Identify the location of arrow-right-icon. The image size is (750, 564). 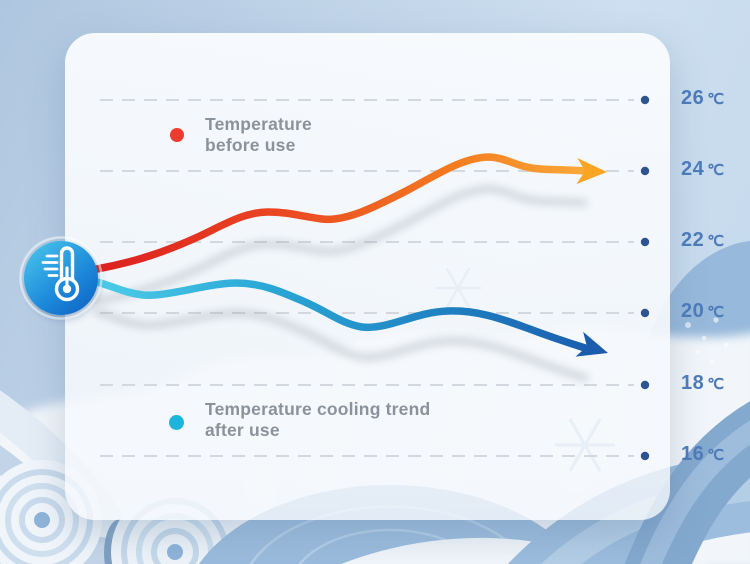
(591, 170).